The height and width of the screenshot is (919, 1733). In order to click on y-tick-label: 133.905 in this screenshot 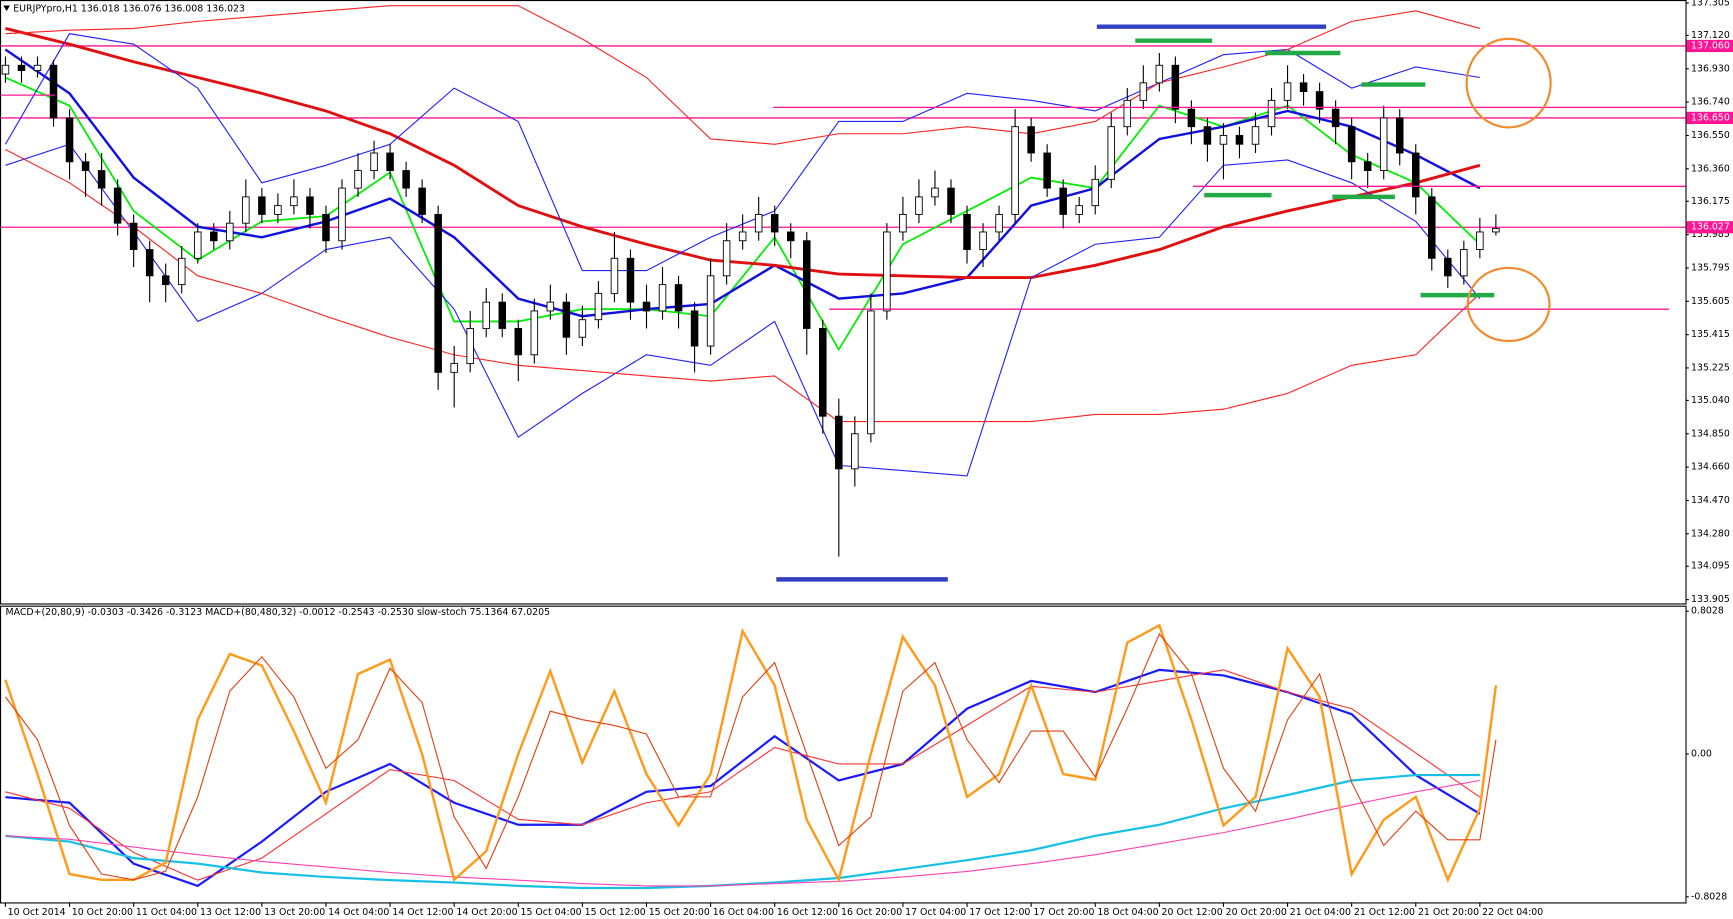, I will do `click(1710, 599)`.